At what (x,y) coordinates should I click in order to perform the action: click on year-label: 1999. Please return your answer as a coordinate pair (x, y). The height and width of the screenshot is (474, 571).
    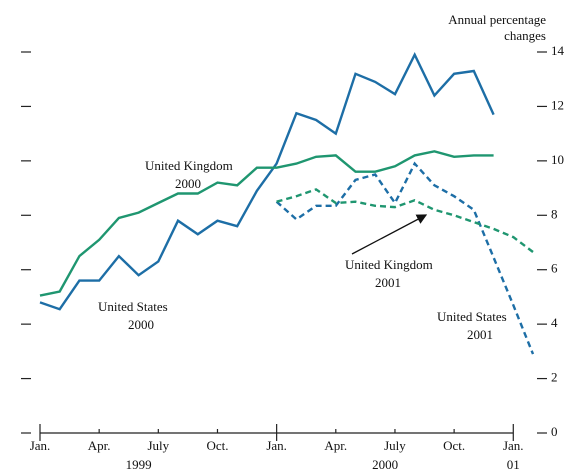
    Looking at the image, I should click on (139, 464).